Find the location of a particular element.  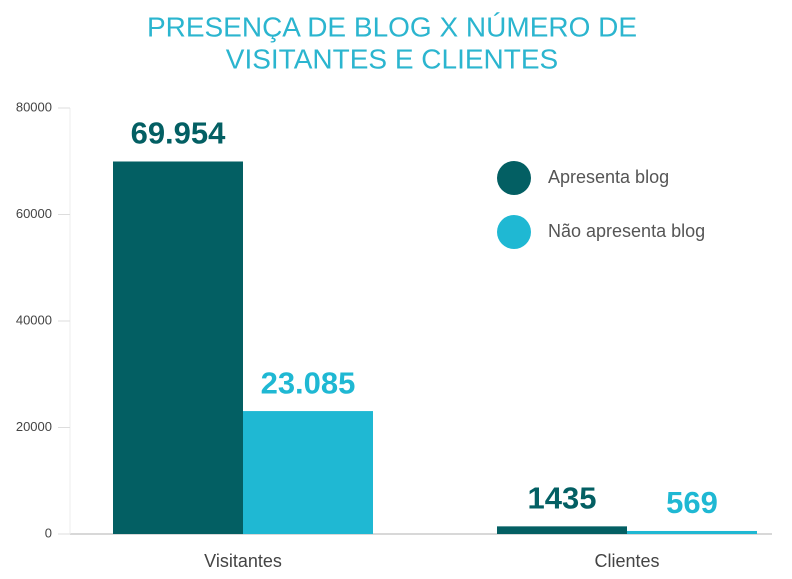

chart-title: PRESENÇA DE BLOG X NÚMERO DE is located at coordinates (392, 26).